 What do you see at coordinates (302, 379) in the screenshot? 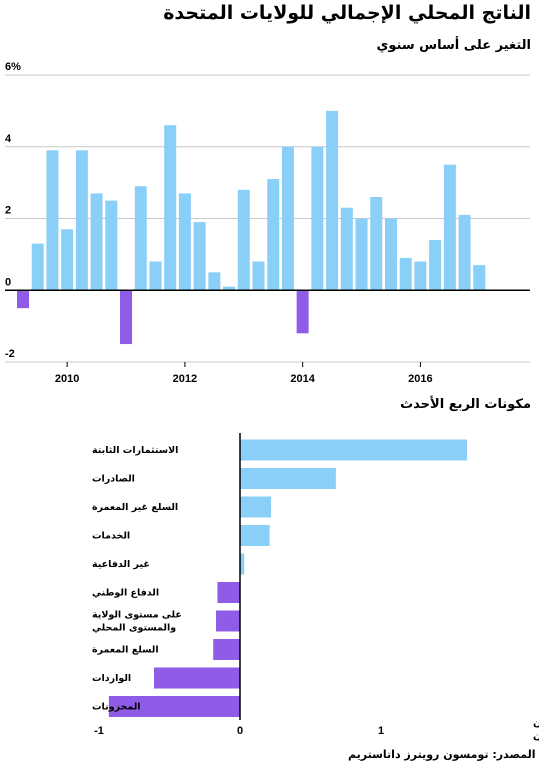
I see `x-tick-label: 2014` at bounding box center [302, 379].